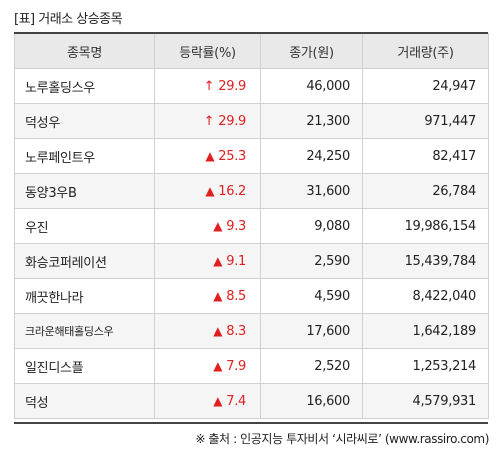 Image resolution: width=503 pixels, height=451 pixels. I want to click on closing-price: 4,590, so click(311, 296).